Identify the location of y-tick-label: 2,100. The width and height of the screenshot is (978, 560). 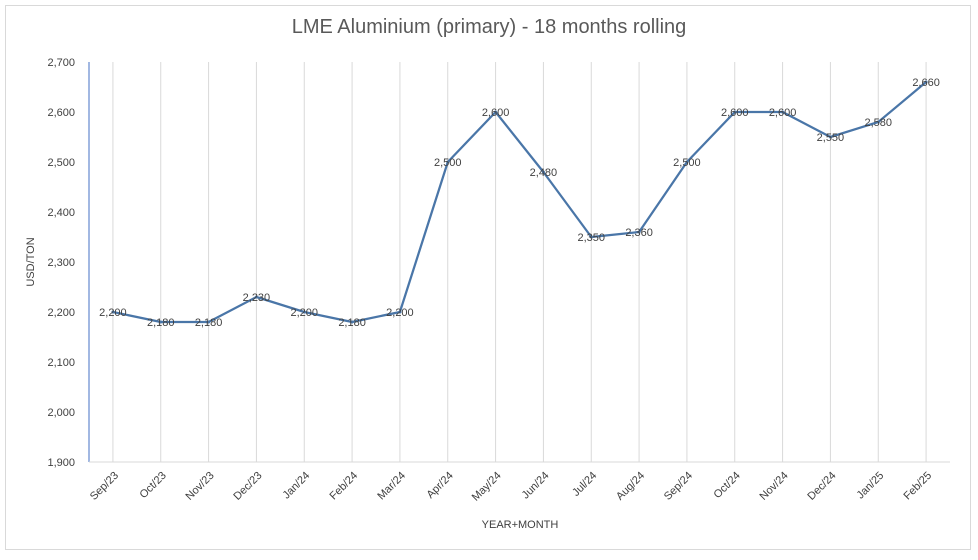
(61, 363).